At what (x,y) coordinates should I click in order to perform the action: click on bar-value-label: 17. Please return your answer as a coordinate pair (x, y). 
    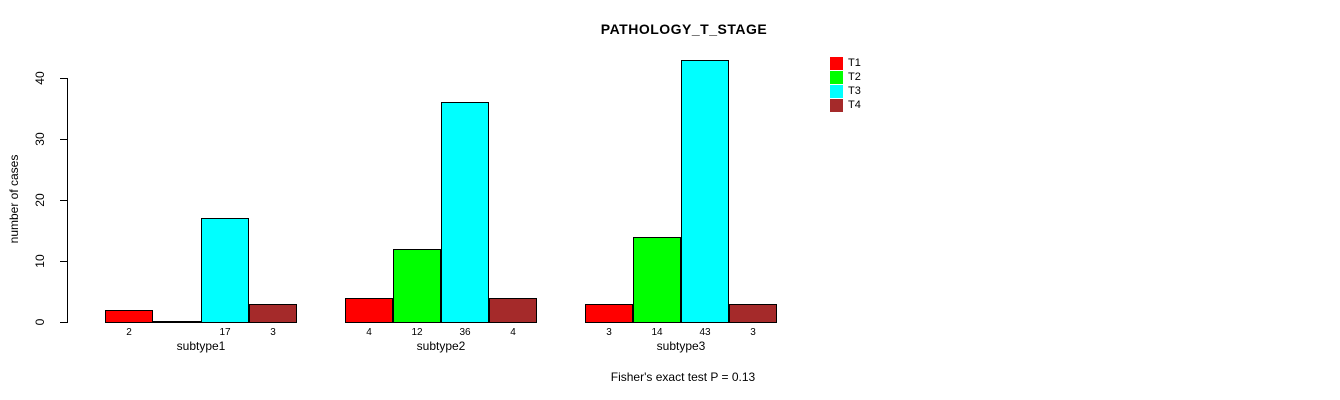
    Looking at the image, I should click on (225, 332).